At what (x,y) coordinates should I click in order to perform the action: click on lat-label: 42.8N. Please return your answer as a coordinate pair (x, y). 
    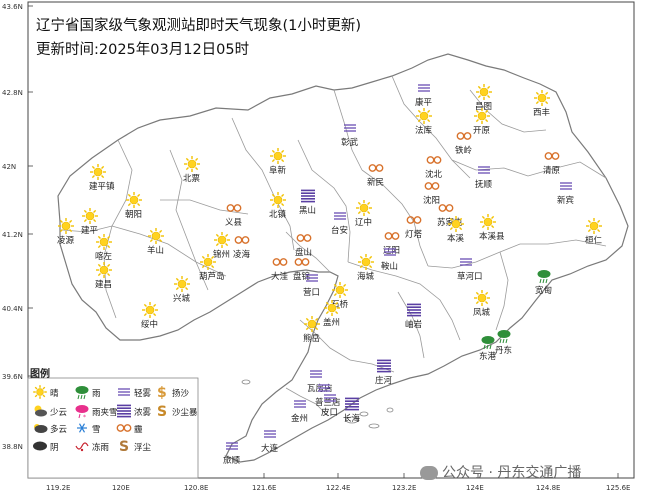
    Looking at the image, I should click on (12, 93).